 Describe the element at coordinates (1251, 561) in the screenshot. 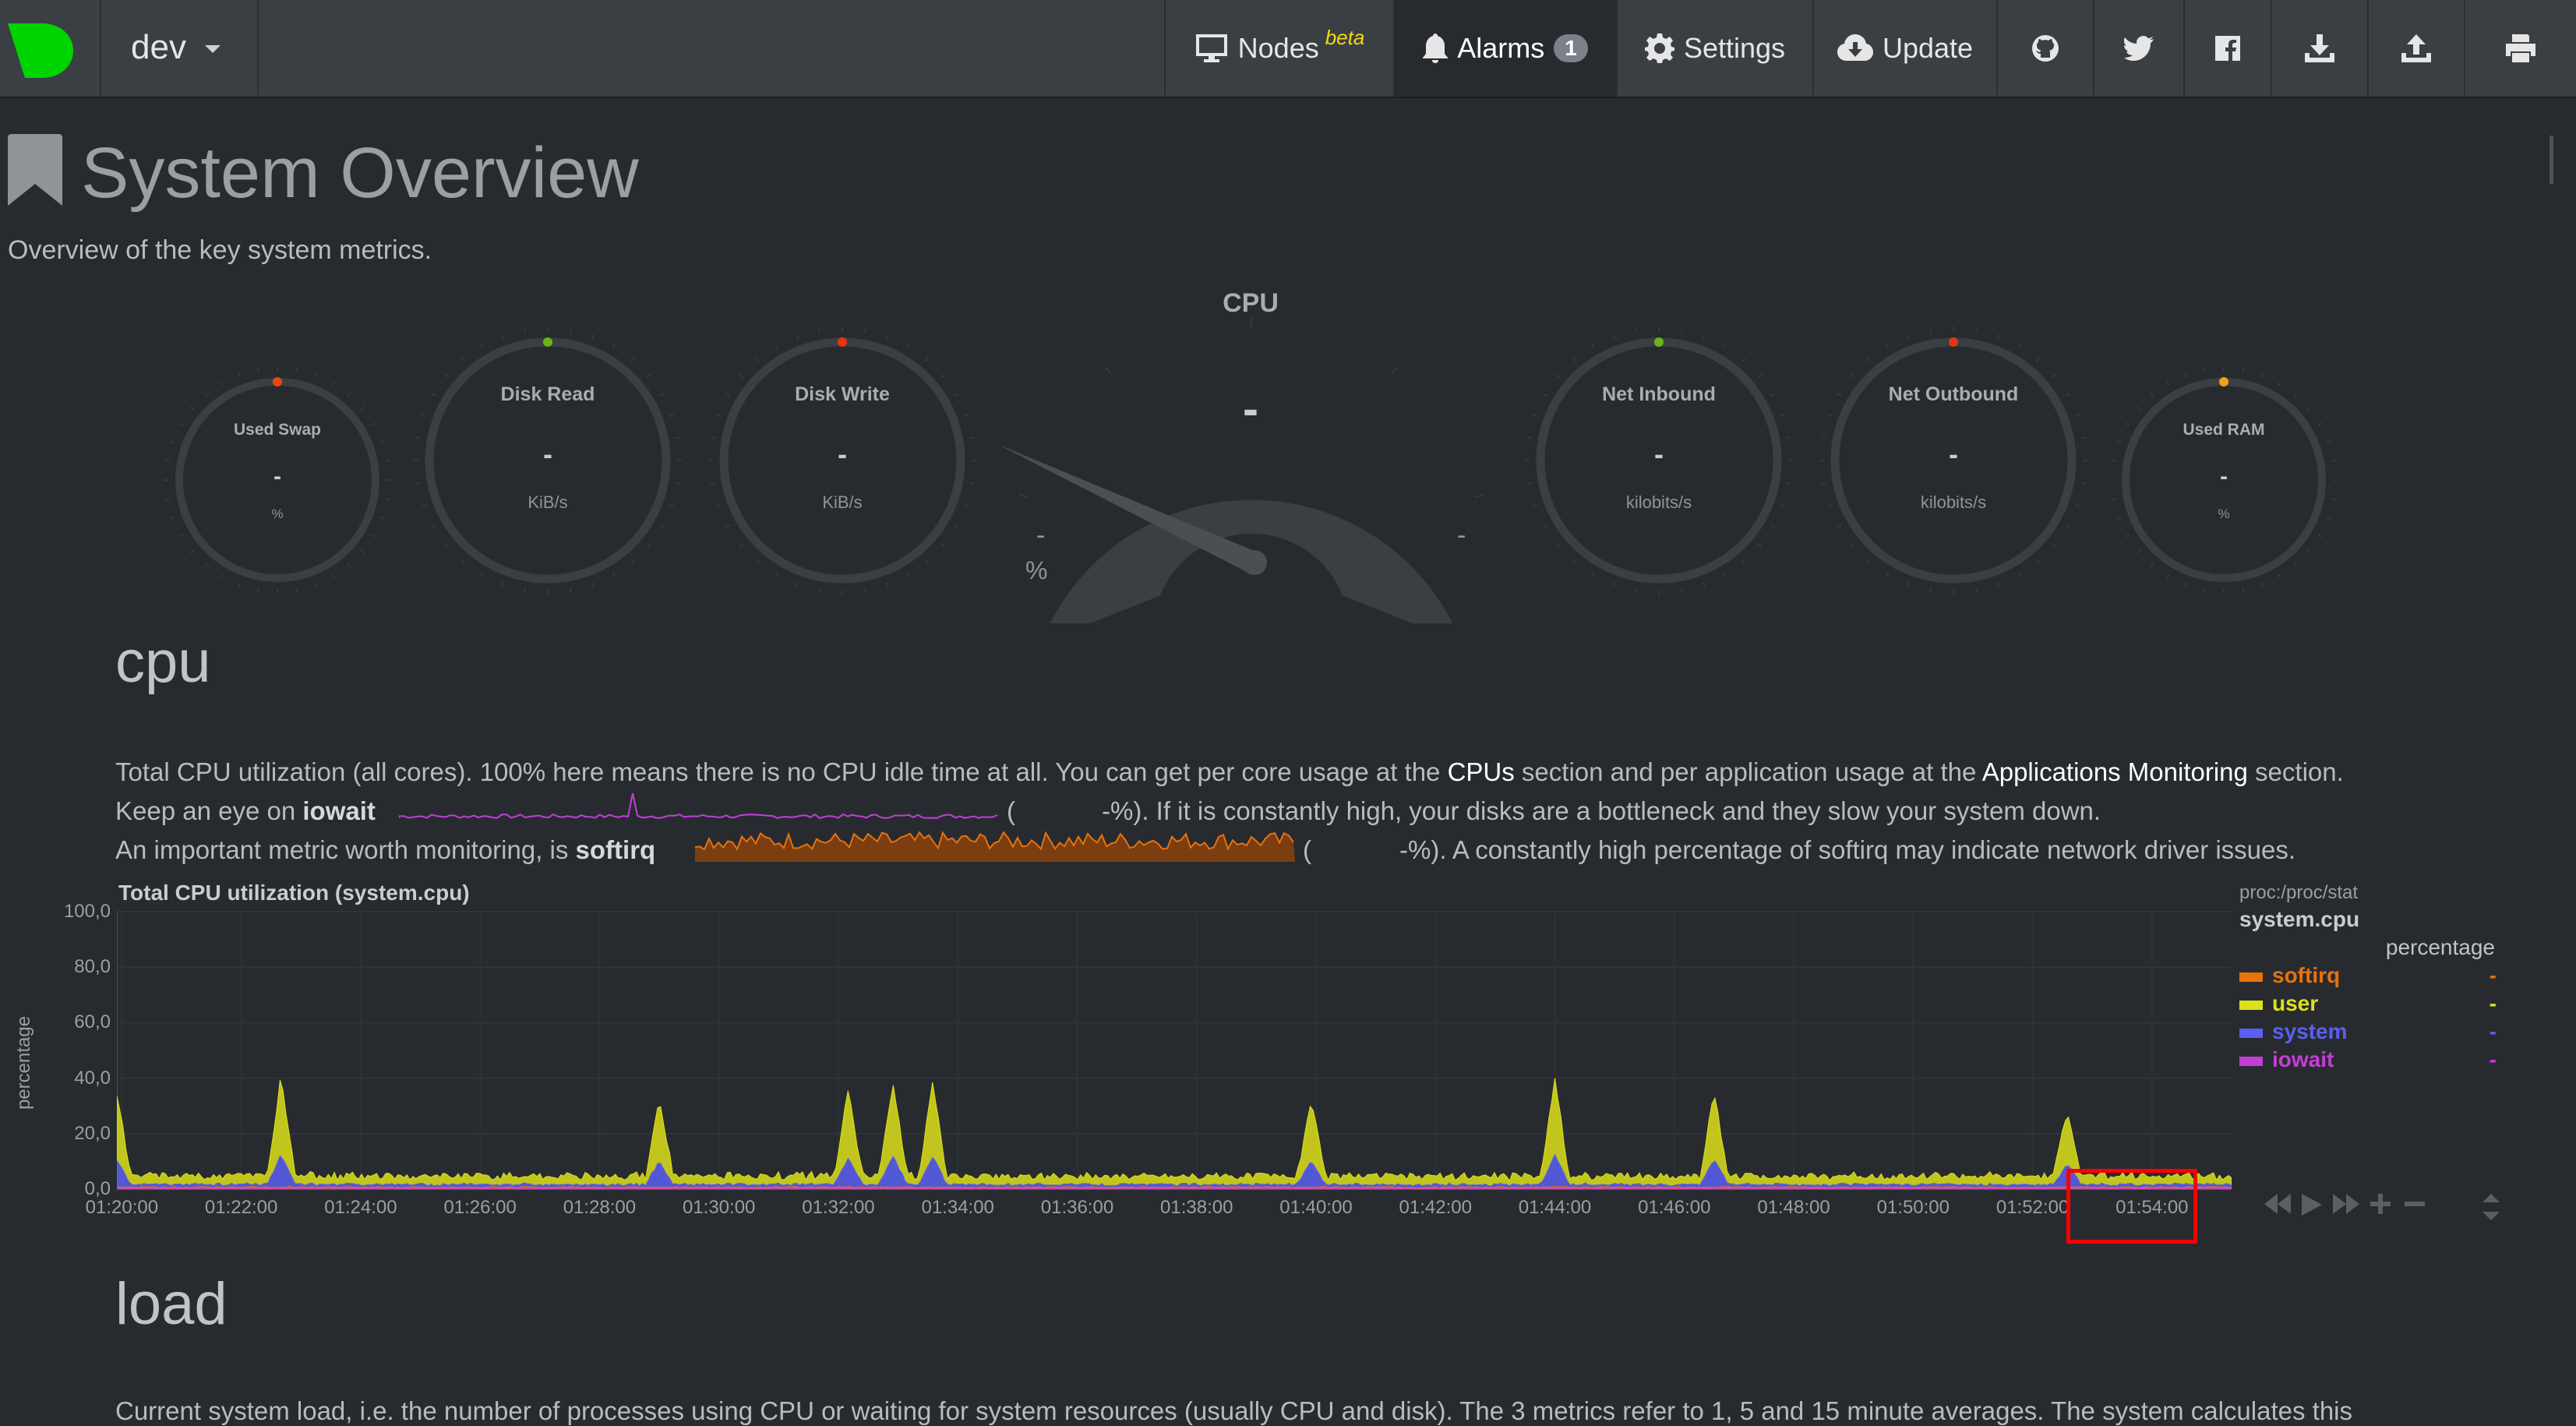

I see `cpu-gauge-arc` at that location.